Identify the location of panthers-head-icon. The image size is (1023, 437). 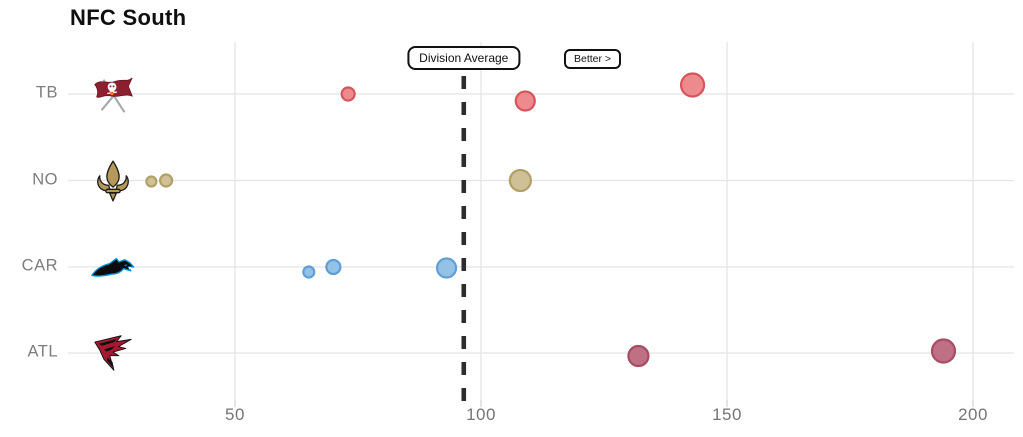
(113, 267).